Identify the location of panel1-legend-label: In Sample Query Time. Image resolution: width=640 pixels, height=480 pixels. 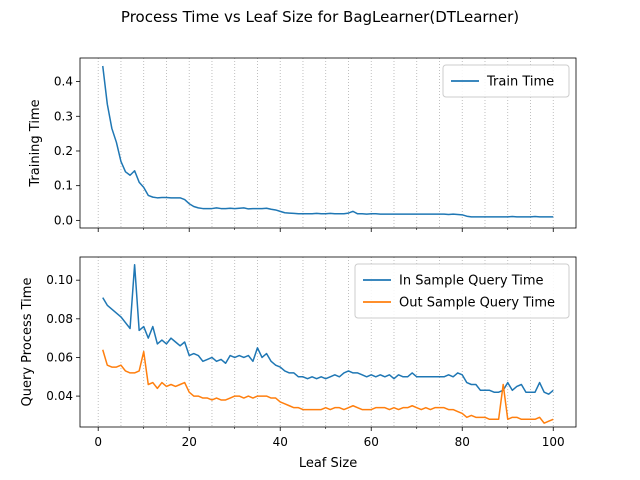
(471, 281).